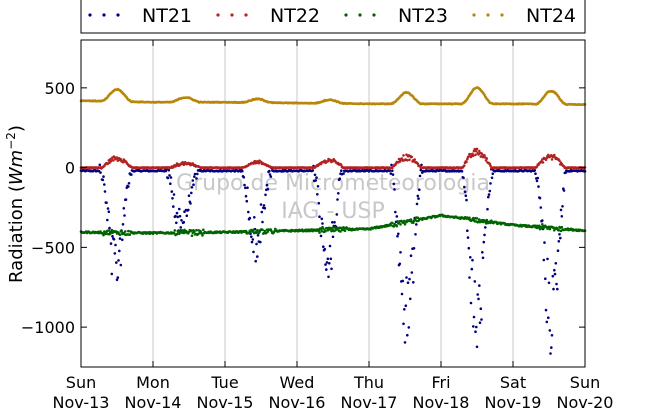 The height and width of the screenshot is (409, 650). I want to click on legend-marker, so click(90, 15).